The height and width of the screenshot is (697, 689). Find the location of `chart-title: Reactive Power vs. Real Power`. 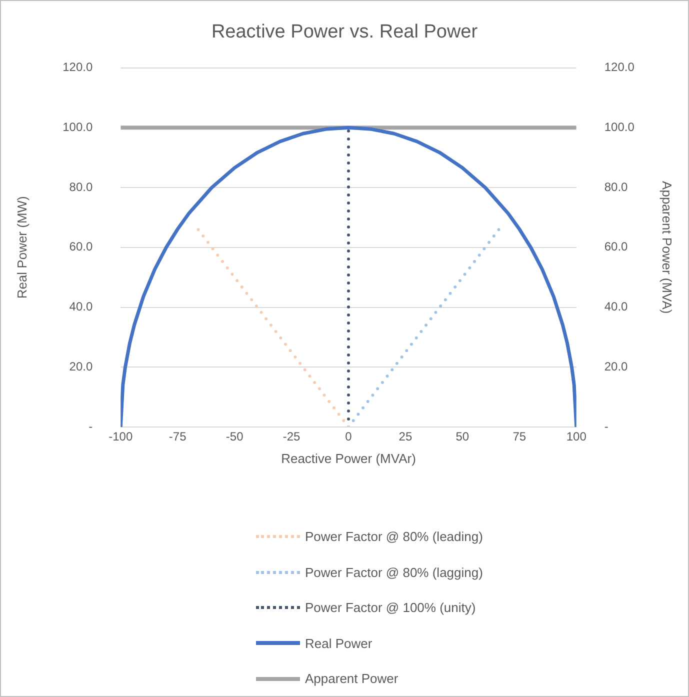

chart-title: Reactive Power vs. Real Power is located at coordinates (344, 32).